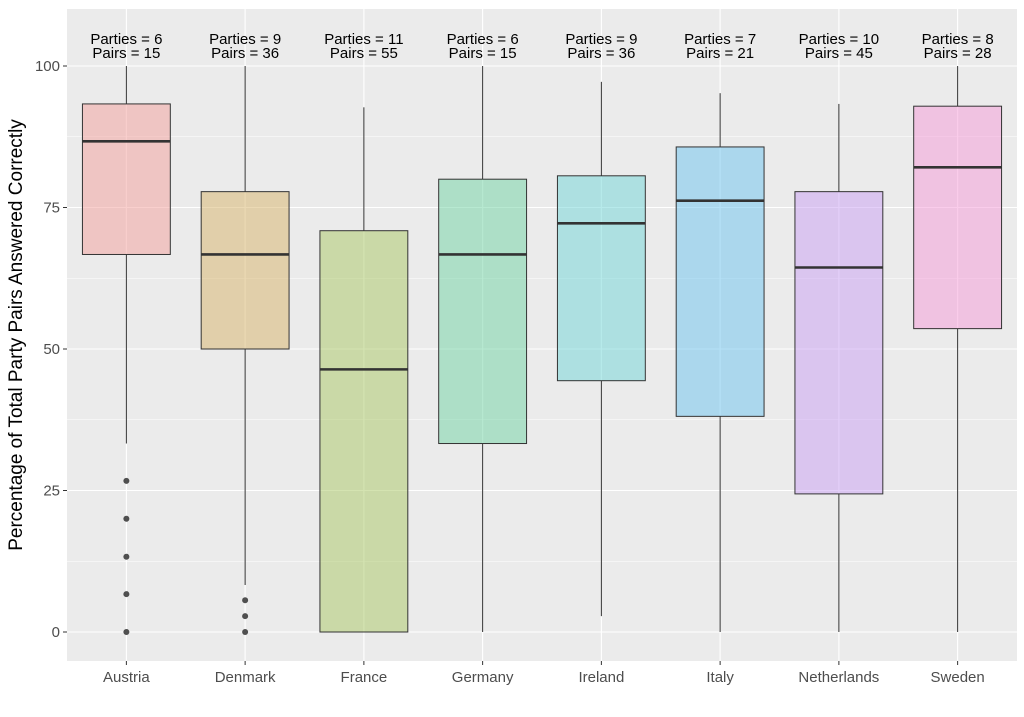  I want to click on pairs-annotation: Pairs = 21, so click(720, 53).